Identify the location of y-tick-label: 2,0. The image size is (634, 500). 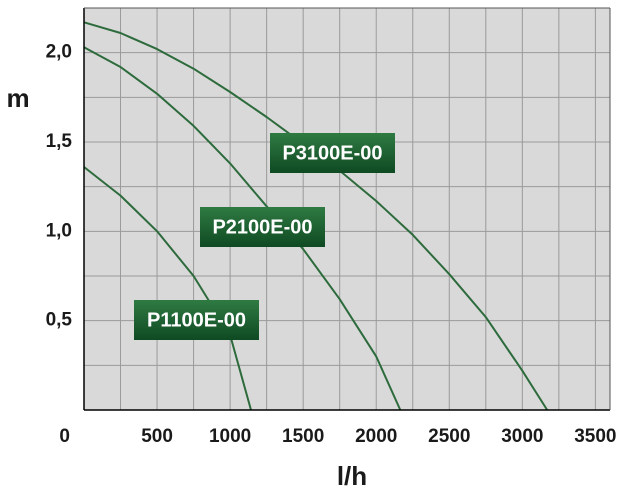
(59, 52).